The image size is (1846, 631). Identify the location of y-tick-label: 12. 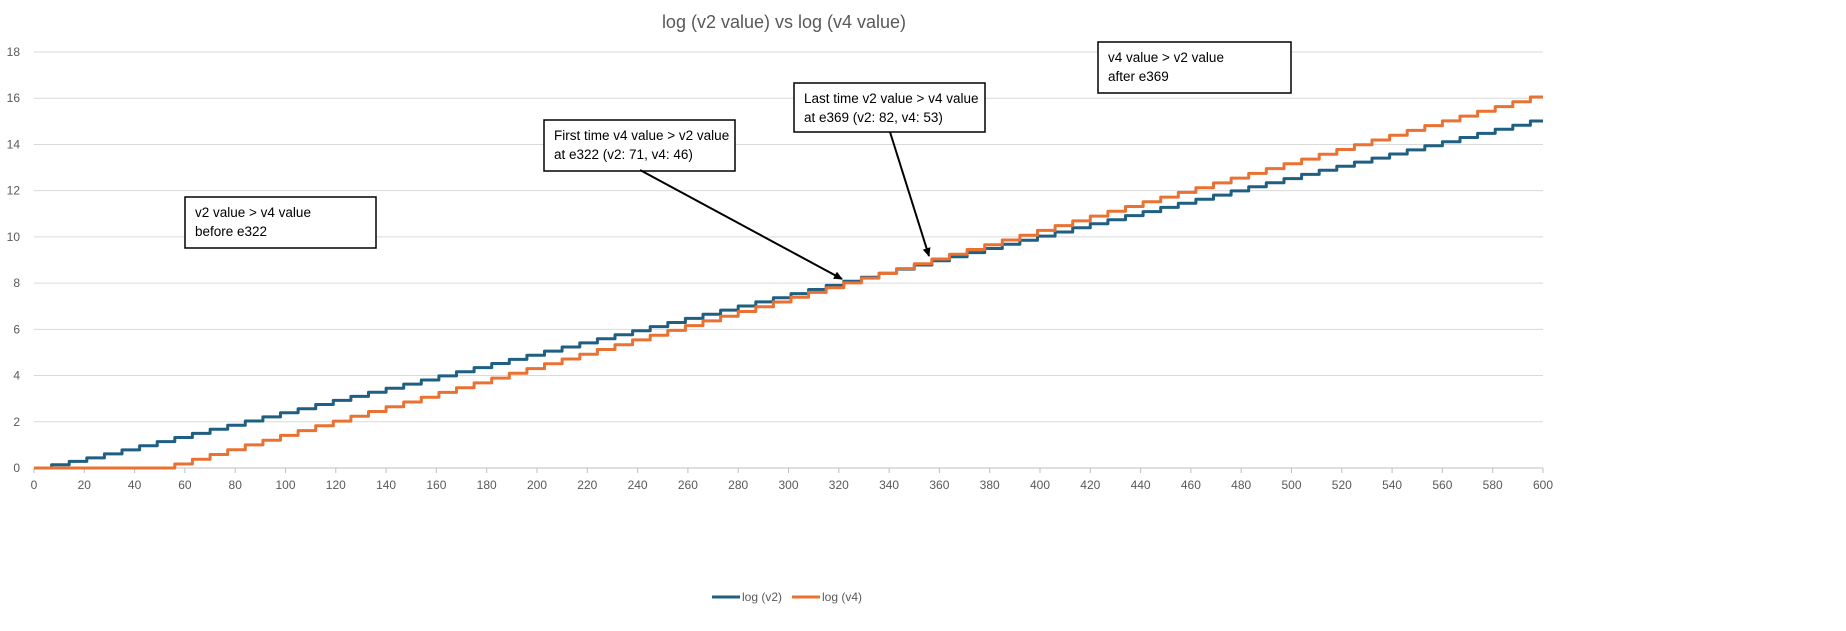
(14, 191).